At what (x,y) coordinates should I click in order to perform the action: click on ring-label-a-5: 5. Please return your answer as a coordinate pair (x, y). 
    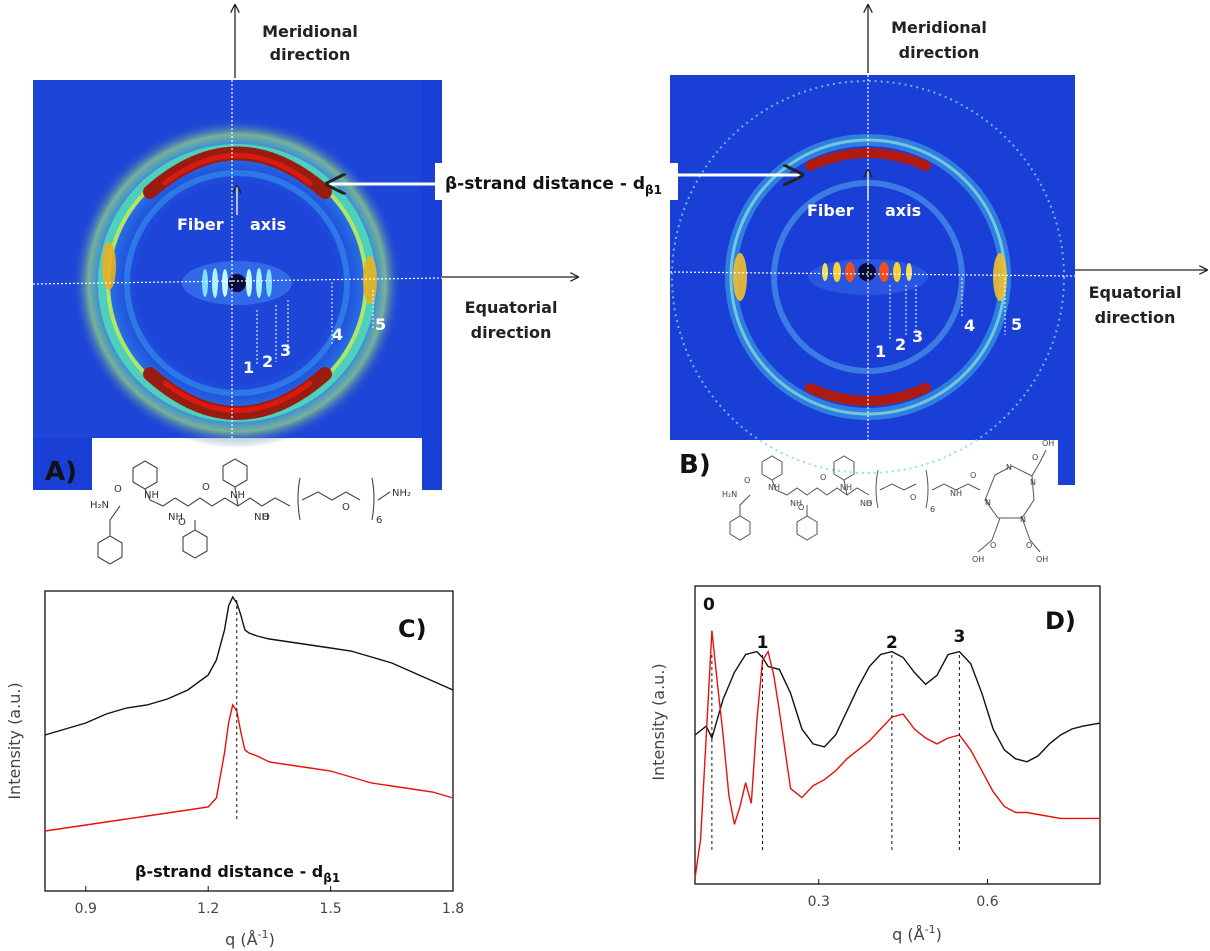
    Looking at the image, I should click on (380, 324).